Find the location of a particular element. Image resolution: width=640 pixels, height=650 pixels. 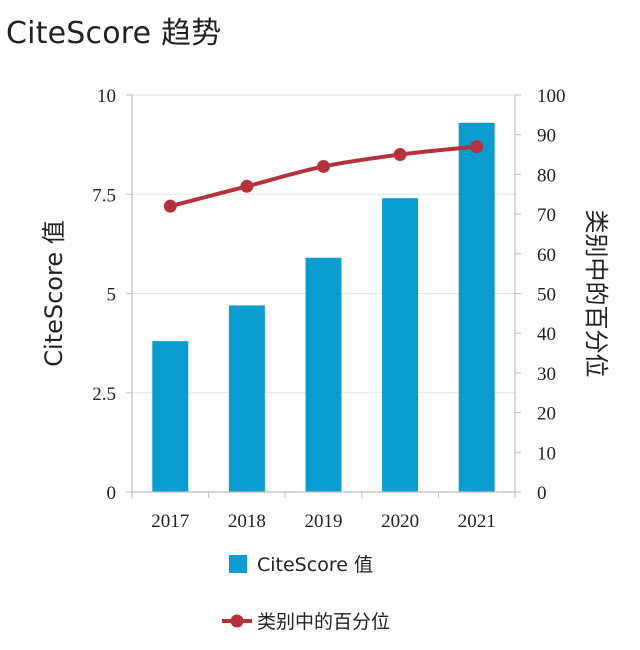

y-left-tick-label: 0 is located at coordinates (112, 493).